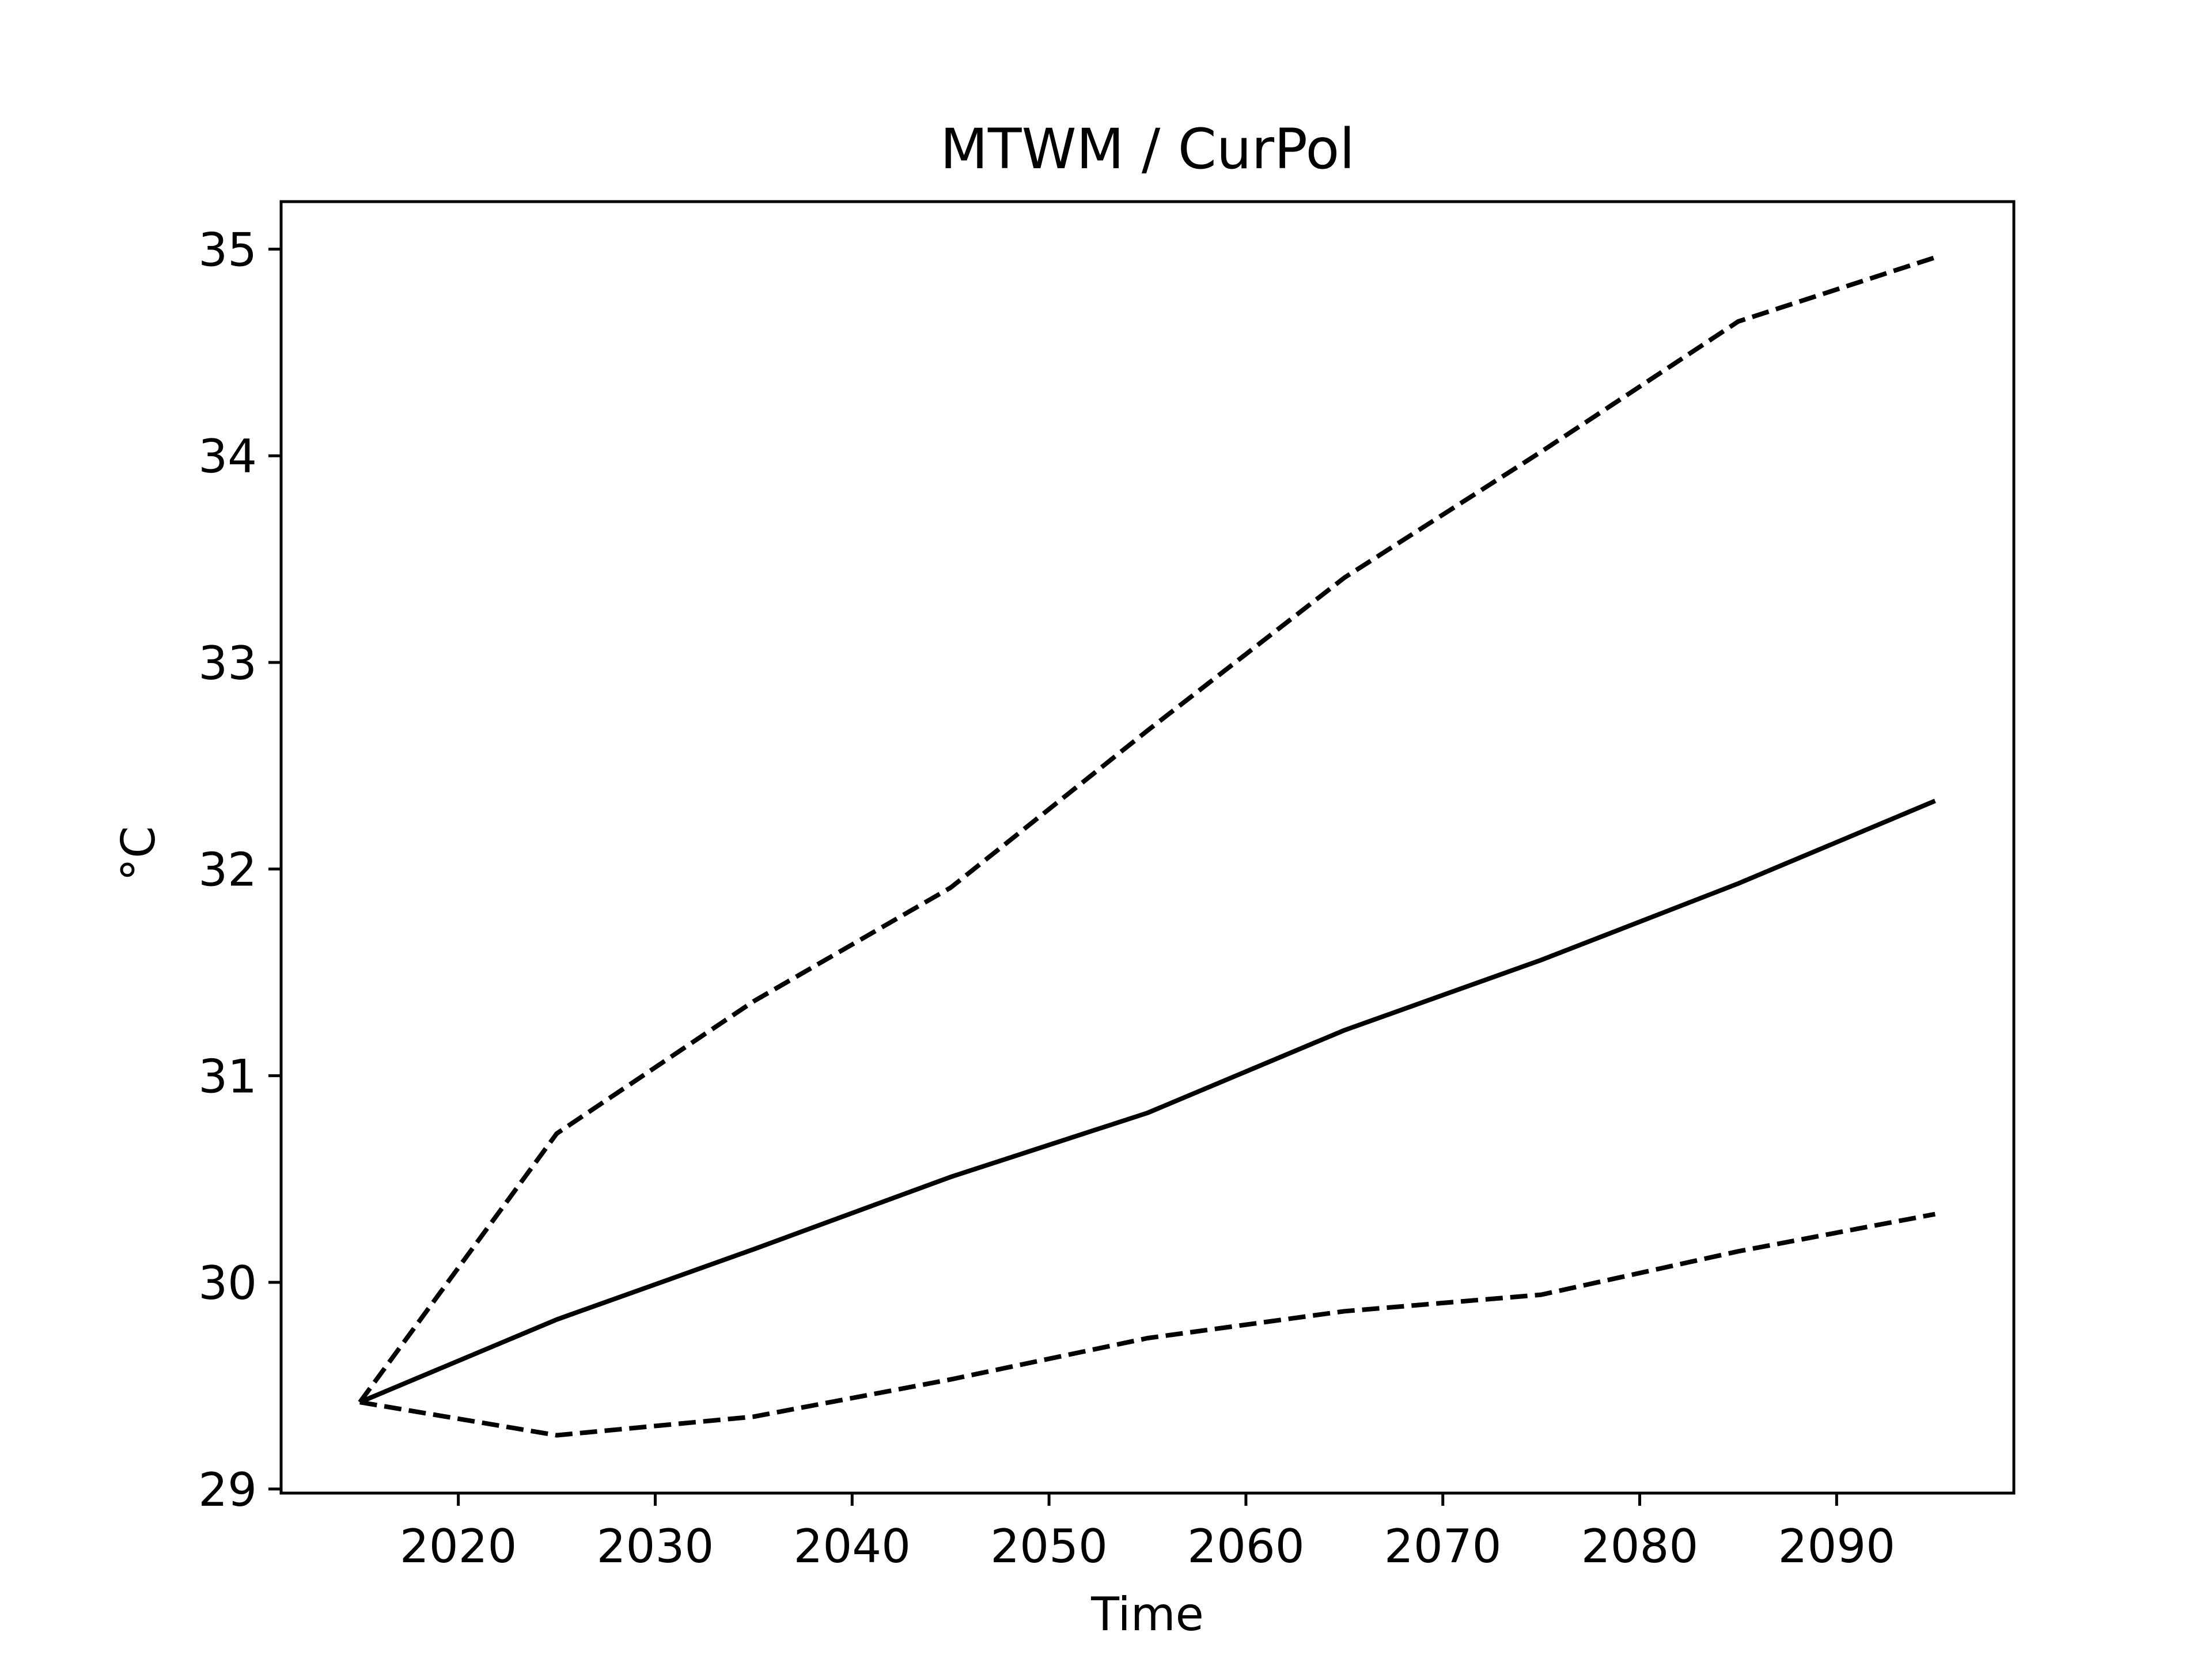 Image resolution: width=2212 pixels, height=1659 pixels. I want to click on y-tick-label: 34, so click(227, 456).